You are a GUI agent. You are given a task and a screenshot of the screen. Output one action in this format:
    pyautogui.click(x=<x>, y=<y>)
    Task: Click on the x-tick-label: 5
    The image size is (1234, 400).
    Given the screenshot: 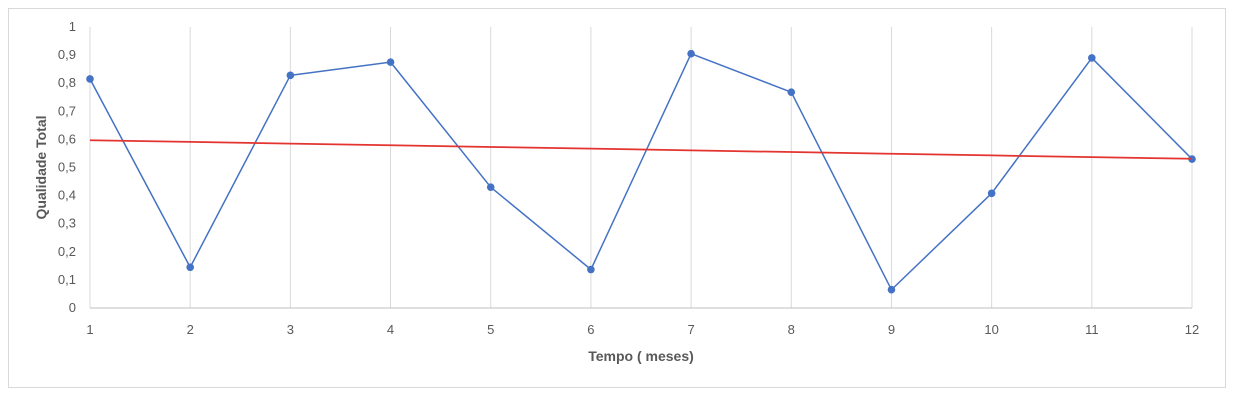 What is the action you would take?
    pyautogui.click(x=490, y=329)
    